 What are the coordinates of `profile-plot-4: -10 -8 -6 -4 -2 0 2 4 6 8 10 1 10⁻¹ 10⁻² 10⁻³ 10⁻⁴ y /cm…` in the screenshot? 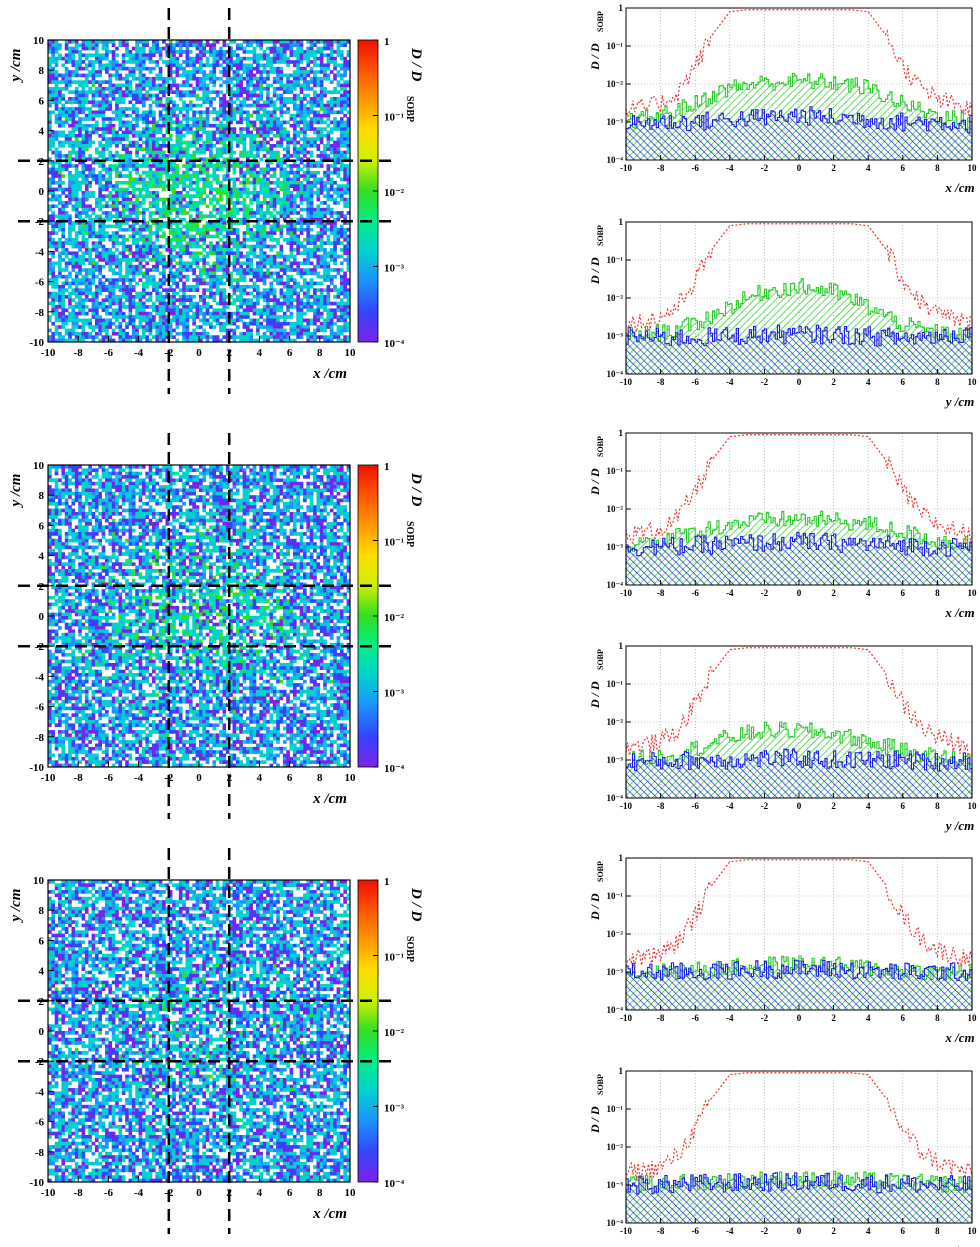 It's located at (782, 737).